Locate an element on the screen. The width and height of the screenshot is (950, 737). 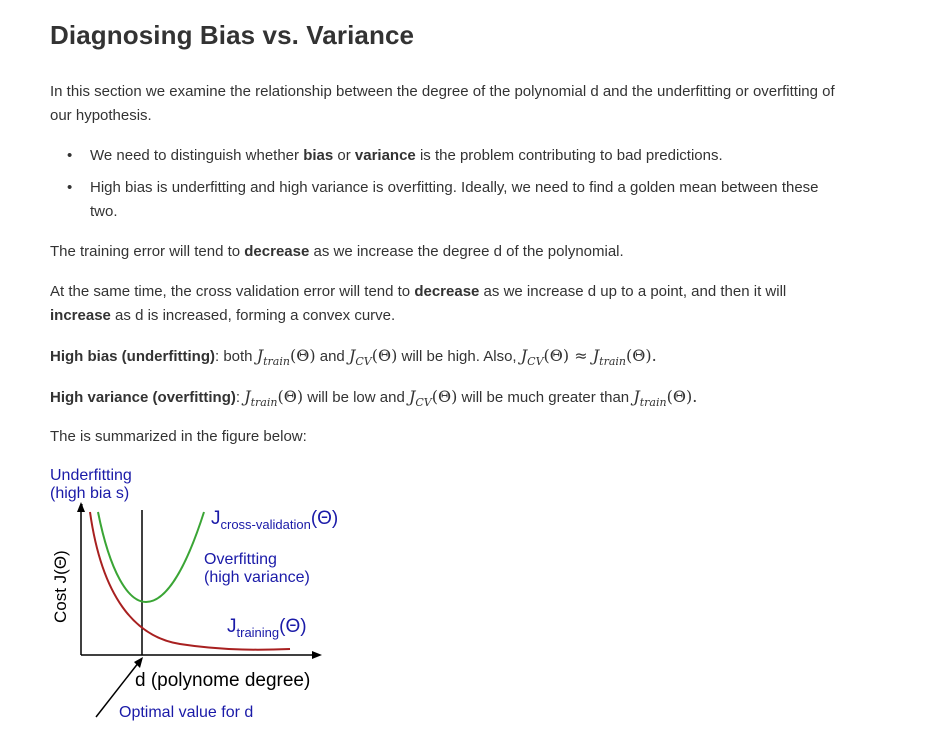
bold-text: variance is located at coordinates (385, 155).